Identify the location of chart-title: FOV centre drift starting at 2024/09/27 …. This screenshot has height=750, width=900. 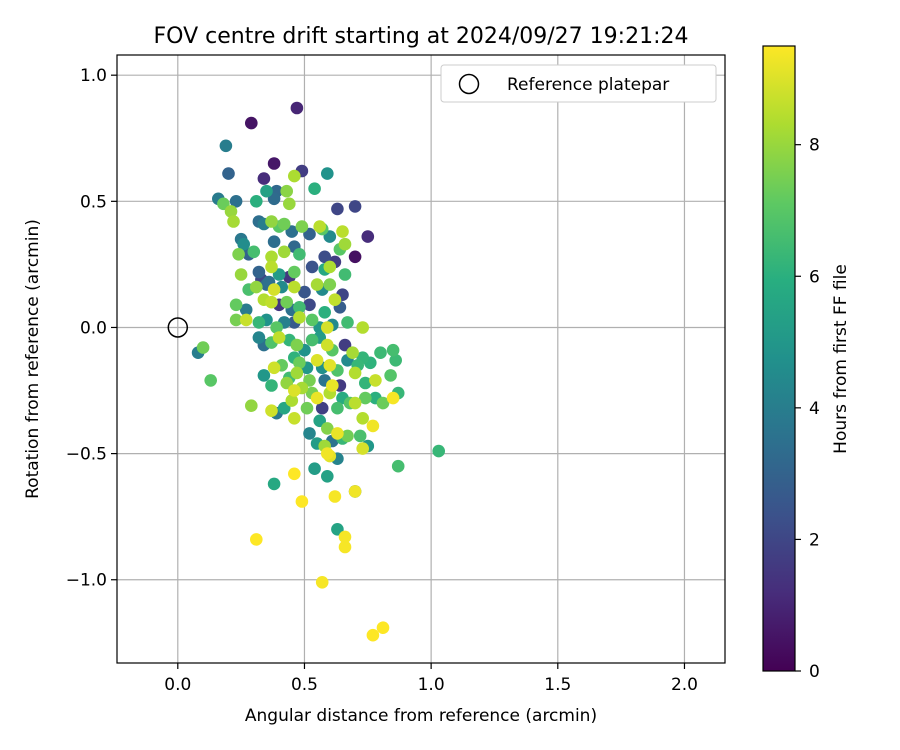
(421, 36).